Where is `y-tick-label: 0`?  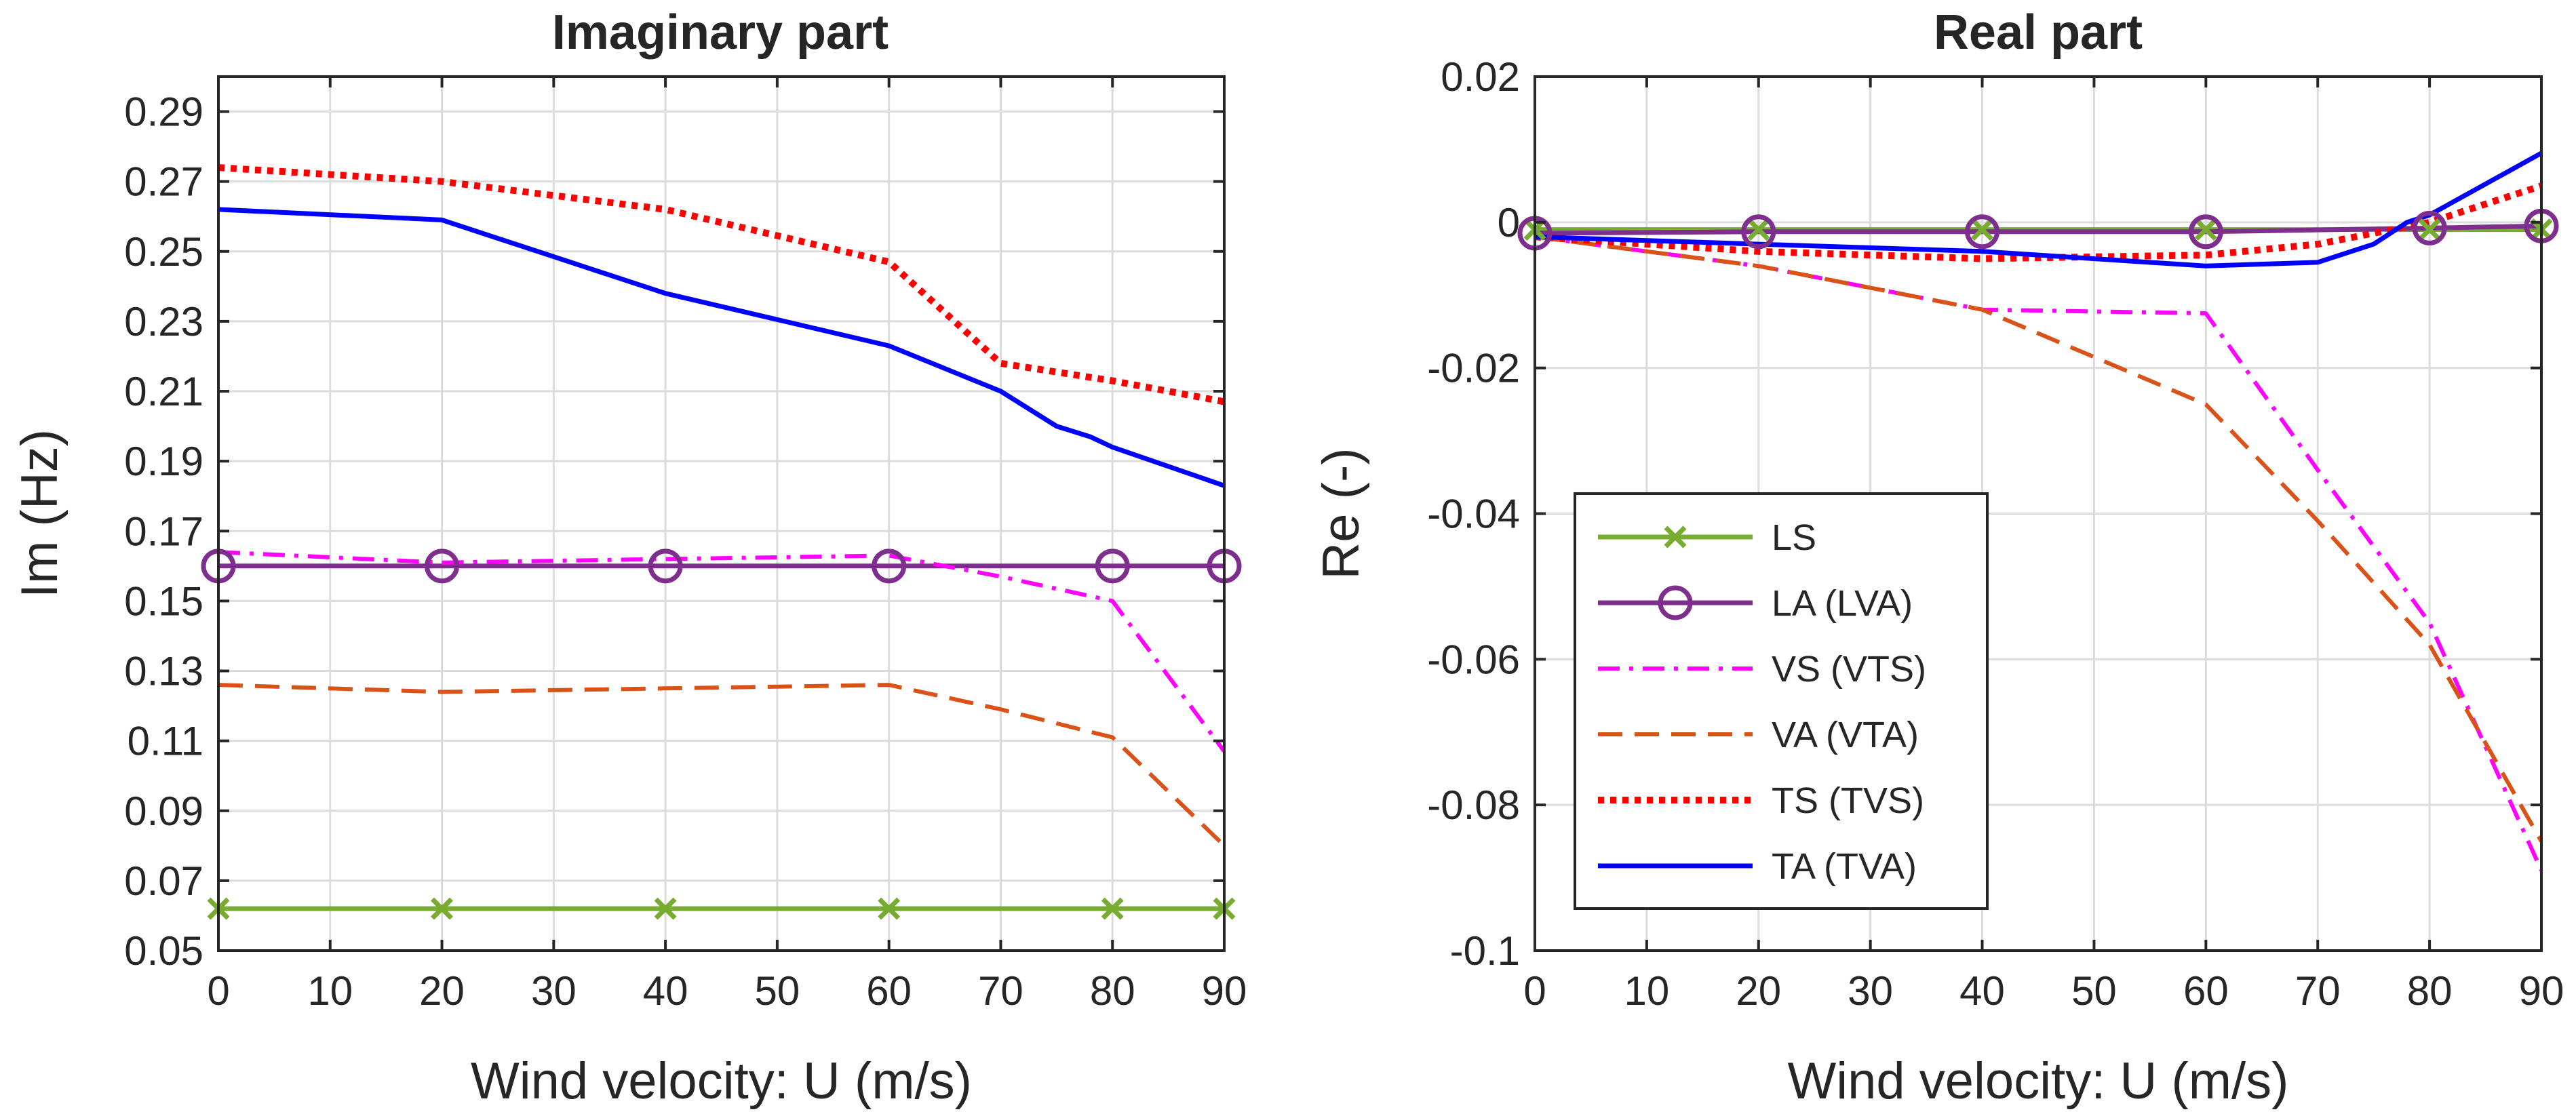
y-tick-label: 0 is located at coordinates (1509, 222).